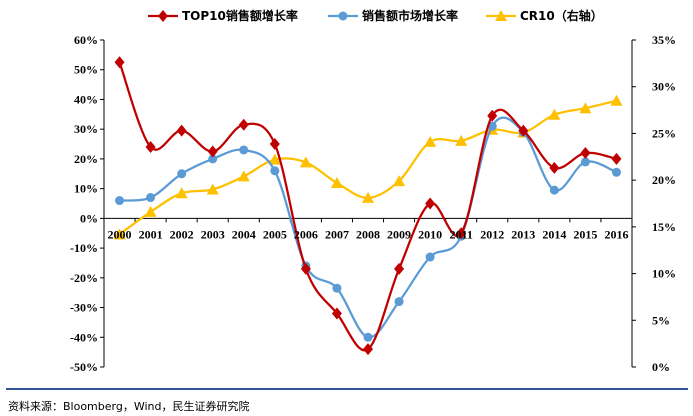 The height and width of the screenshot is (416, 693). Describe the element at coordinates (399, 234) in the screenshot. I see `x-tick-label: 2009` at that location.